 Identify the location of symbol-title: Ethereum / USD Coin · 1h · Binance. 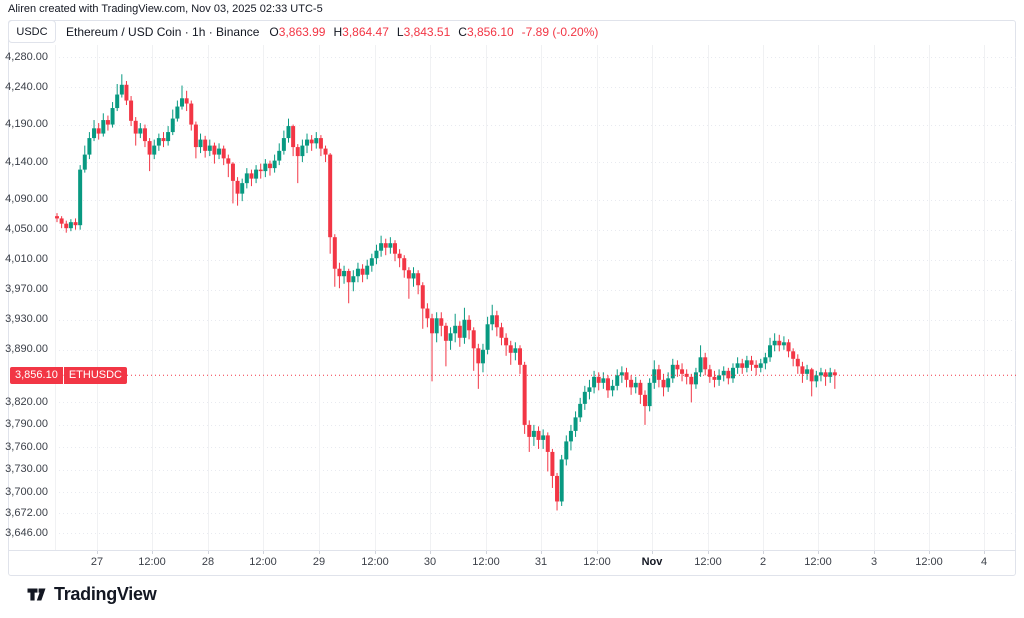
(163, 32).